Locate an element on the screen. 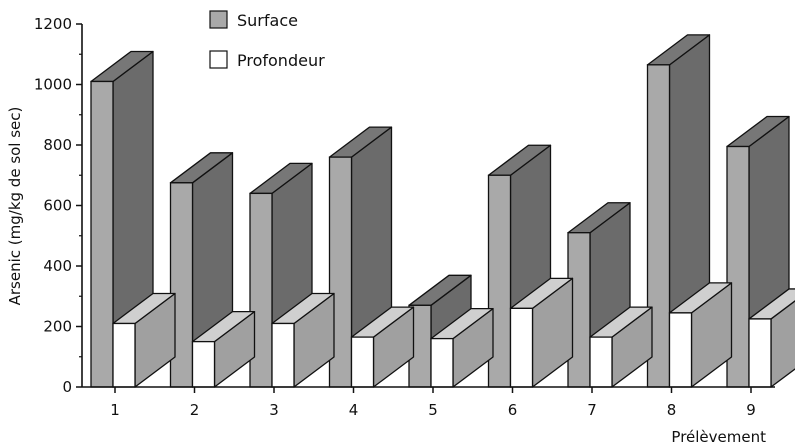 The image size is (795, 445). x-tick-label-1: 1 is located at coordinates (115, 410).